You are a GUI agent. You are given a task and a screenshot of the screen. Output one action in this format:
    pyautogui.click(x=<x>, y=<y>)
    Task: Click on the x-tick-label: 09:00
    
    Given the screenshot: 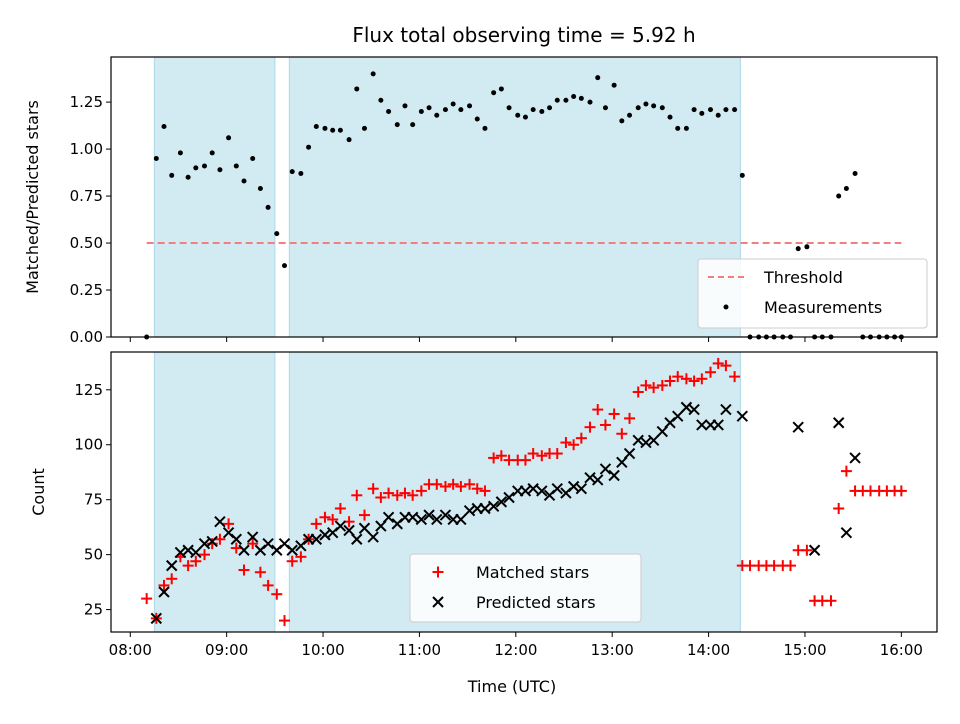 What is the action you would take?
    pyautogui.click(x=226, y=650)
    